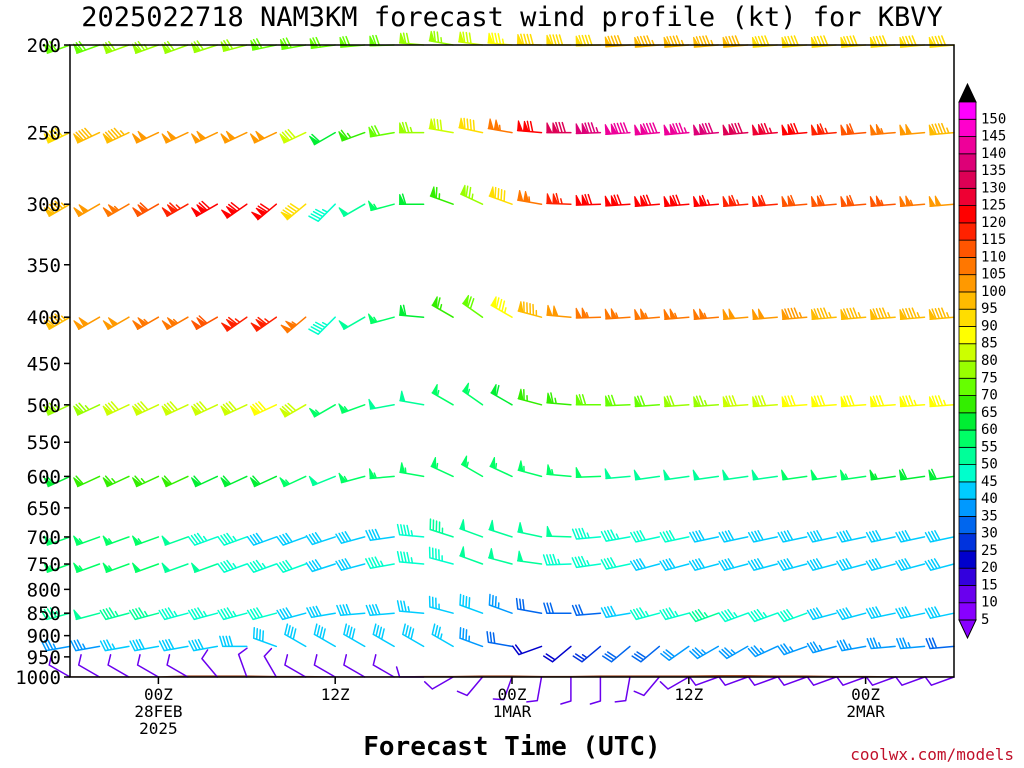 The image size is (1024, 768). I want to click on y-tick-label: 400, so click(44, 318).